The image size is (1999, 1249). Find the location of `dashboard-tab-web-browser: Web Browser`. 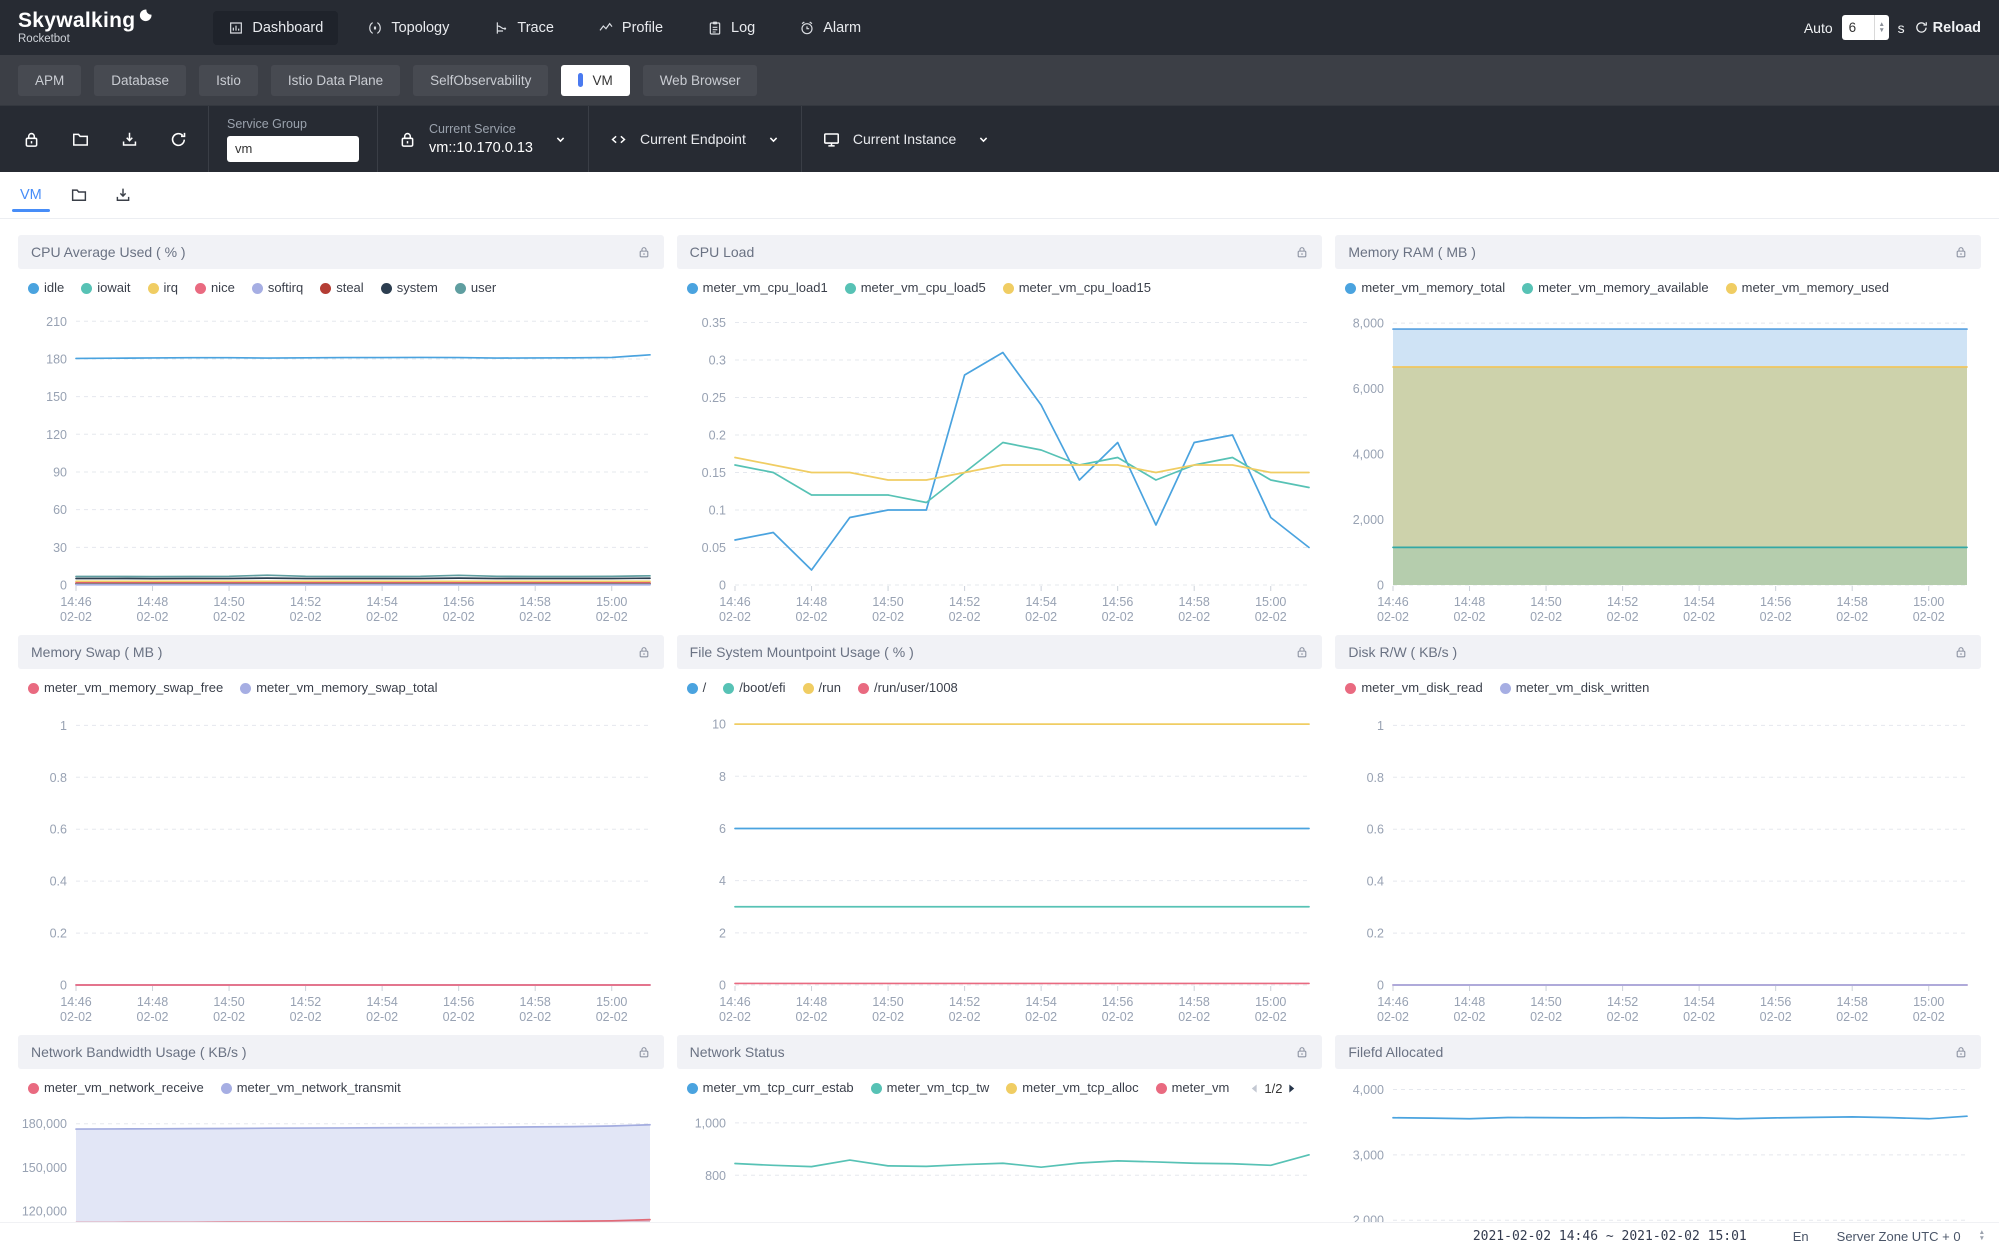

dashboard-tab-web-browser: Web Browser is located at coordinates (700, 80).